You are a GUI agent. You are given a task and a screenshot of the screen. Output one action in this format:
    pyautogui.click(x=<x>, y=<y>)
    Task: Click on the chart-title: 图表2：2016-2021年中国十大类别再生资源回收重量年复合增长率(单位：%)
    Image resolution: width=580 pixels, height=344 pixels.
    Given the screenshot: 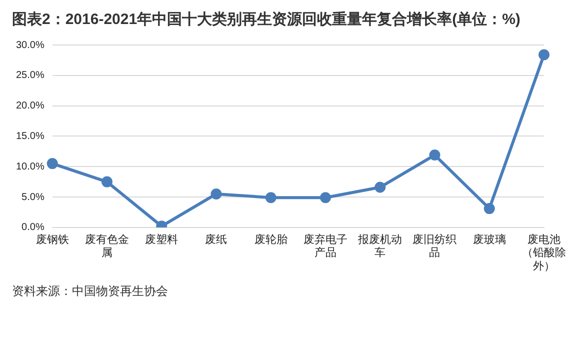 What is the action you would take?
    pyautogui.click(x=266, y=20)
    